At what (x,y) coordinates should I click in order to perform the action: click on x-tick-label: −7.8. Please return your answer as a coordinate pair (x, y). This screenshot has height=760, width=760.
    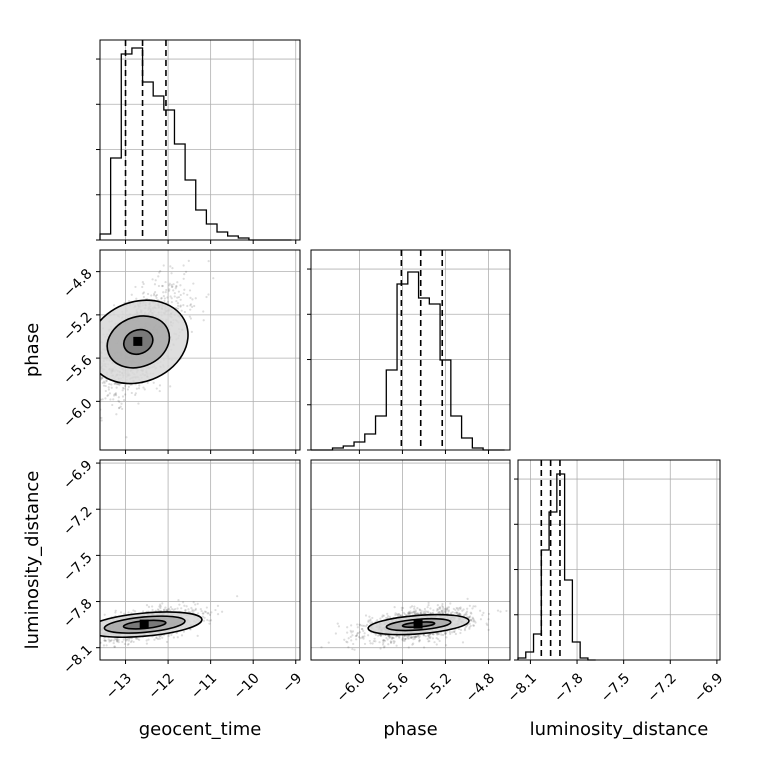
    Looking at the image, I should click on (568, 687).